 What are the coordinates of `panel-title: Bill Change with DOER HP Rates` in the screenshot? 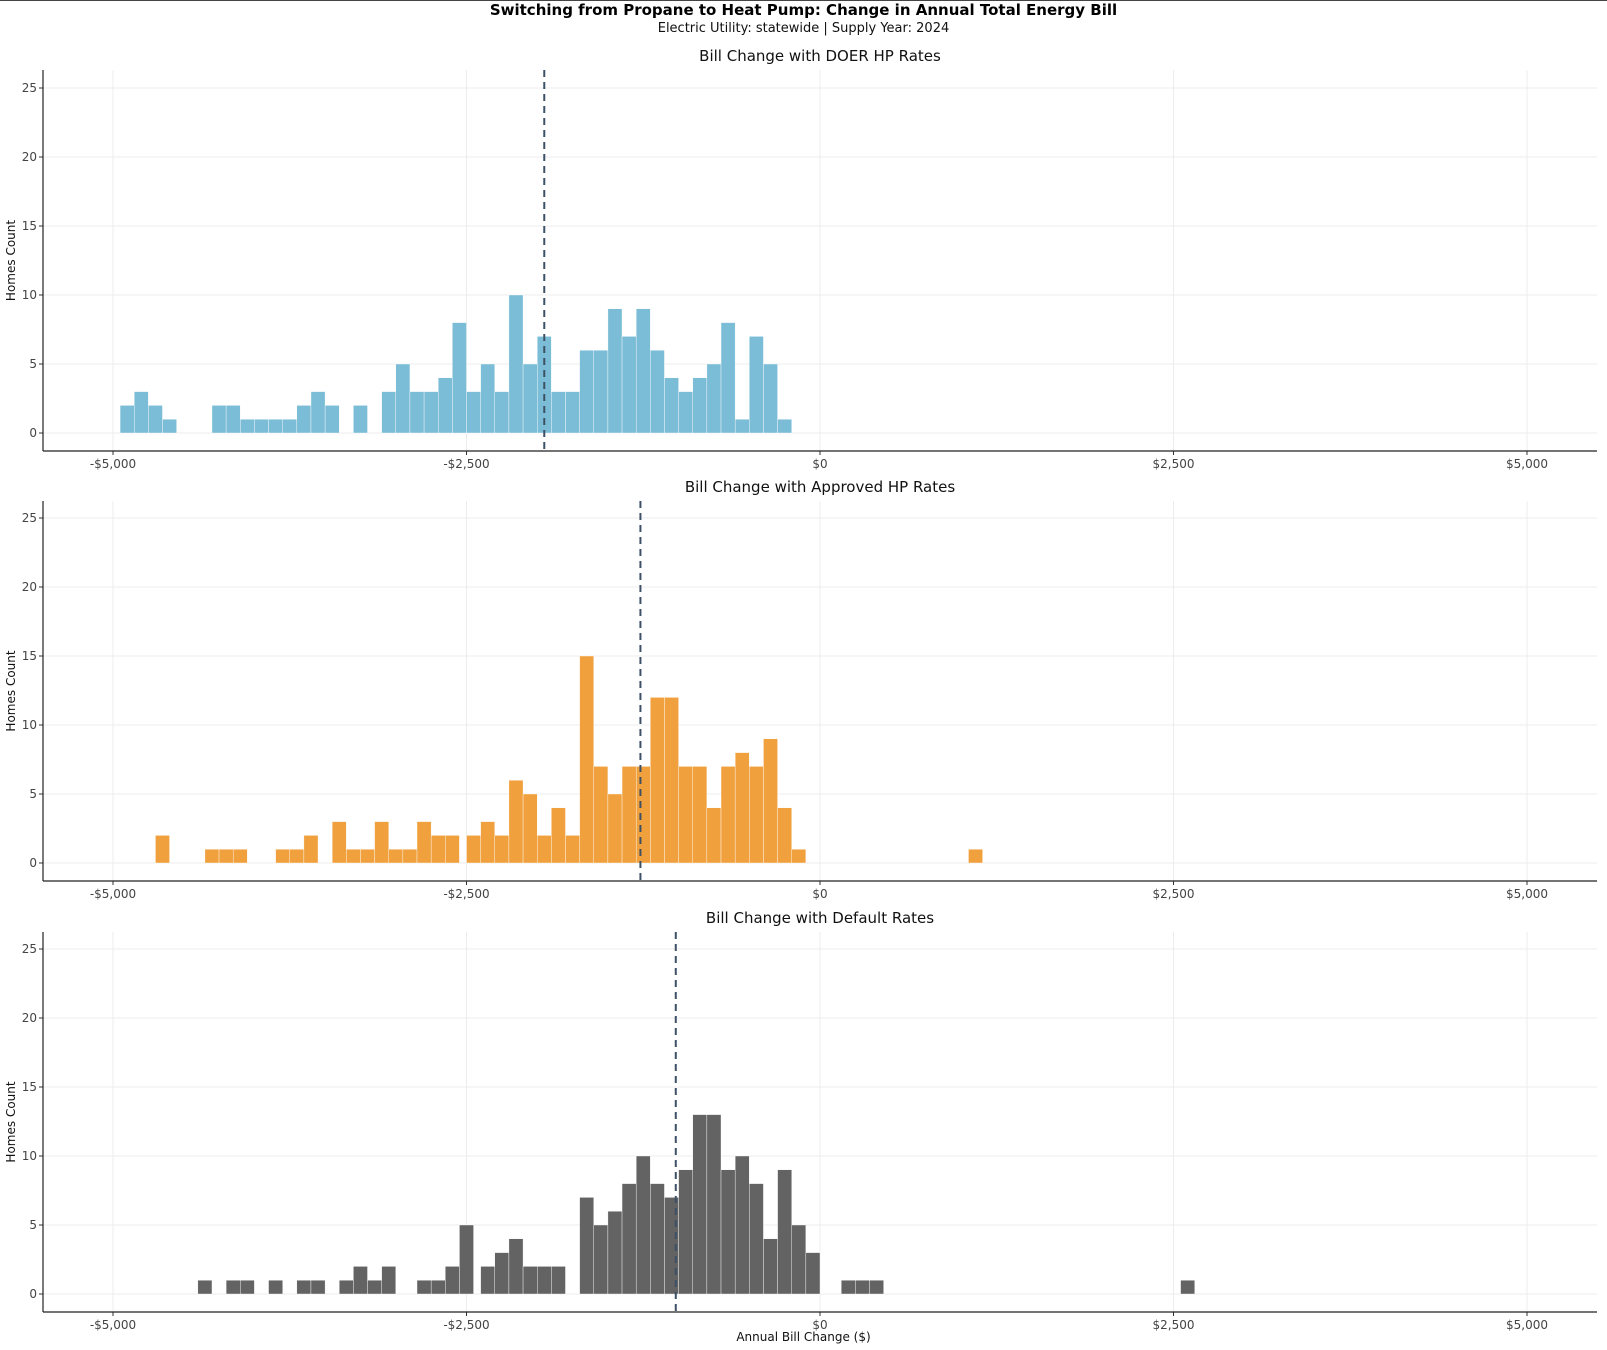 It's located at (820, 56).